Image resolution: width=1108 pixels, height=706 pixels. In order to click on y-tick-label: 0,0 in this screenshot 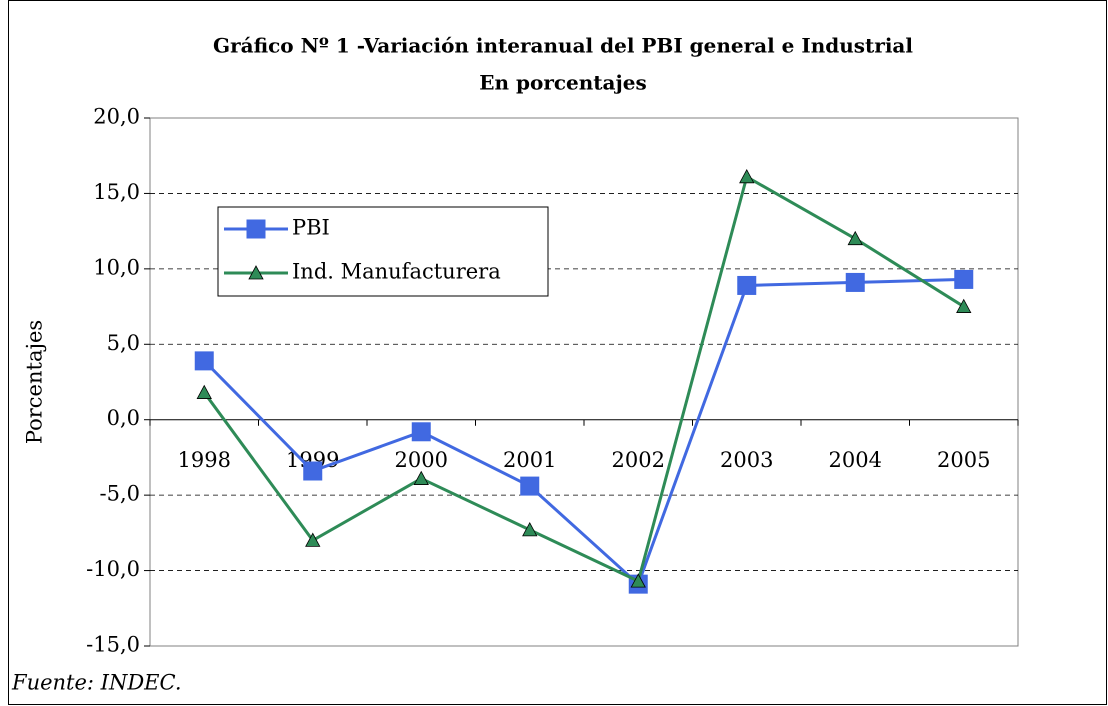, I will do `click(123, 418)`.